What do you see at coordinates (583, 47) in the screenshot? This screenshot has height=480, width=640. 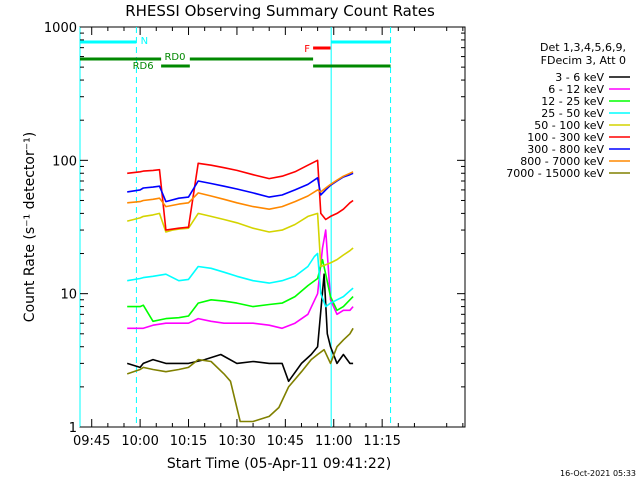 I see `legend-header: Det 1,3,4,5,6,9,` at bounding box center [583, 47].